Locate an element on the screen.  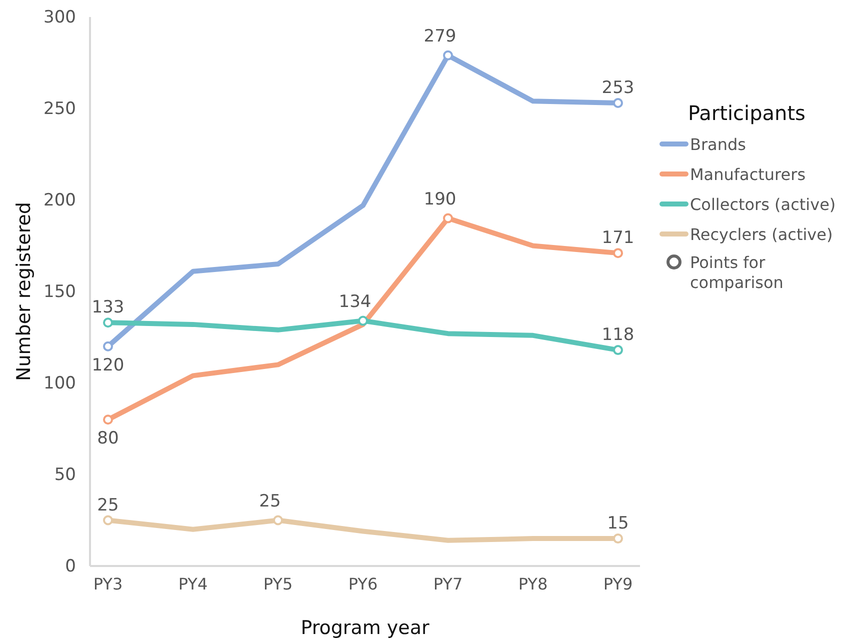
data-label: 118 is located at coordinates (618, 335).